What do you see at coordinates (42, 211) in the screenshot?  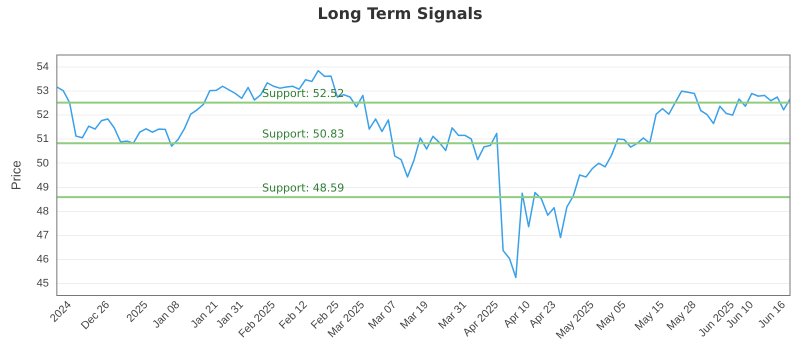 I see `y-tick-label: 48` at bounding box center [42, 211].